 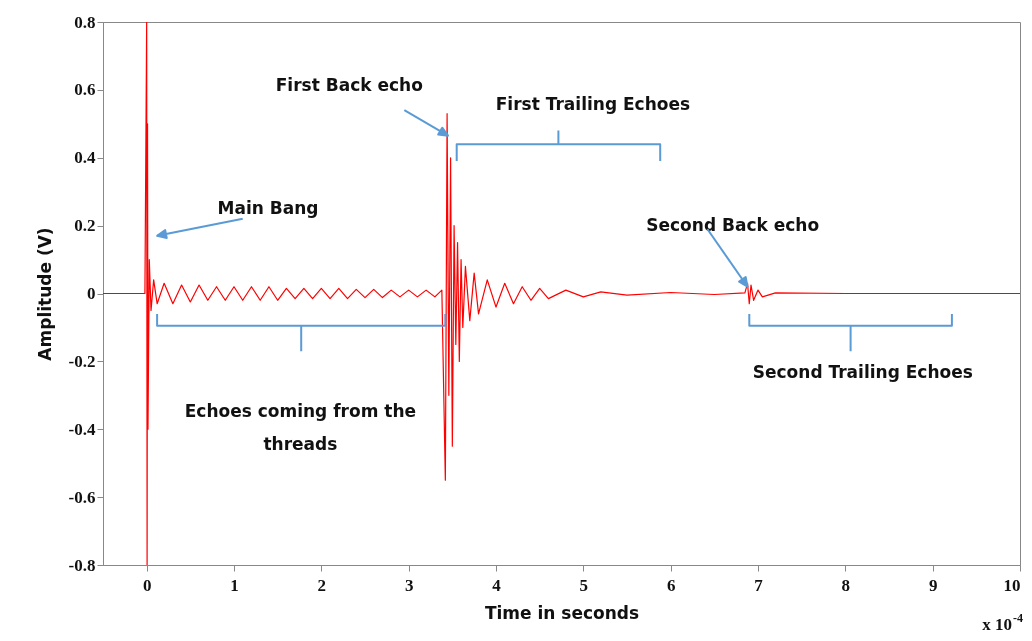 I want to click on y-tick-label: 0.4, so click(x=85, y=158).